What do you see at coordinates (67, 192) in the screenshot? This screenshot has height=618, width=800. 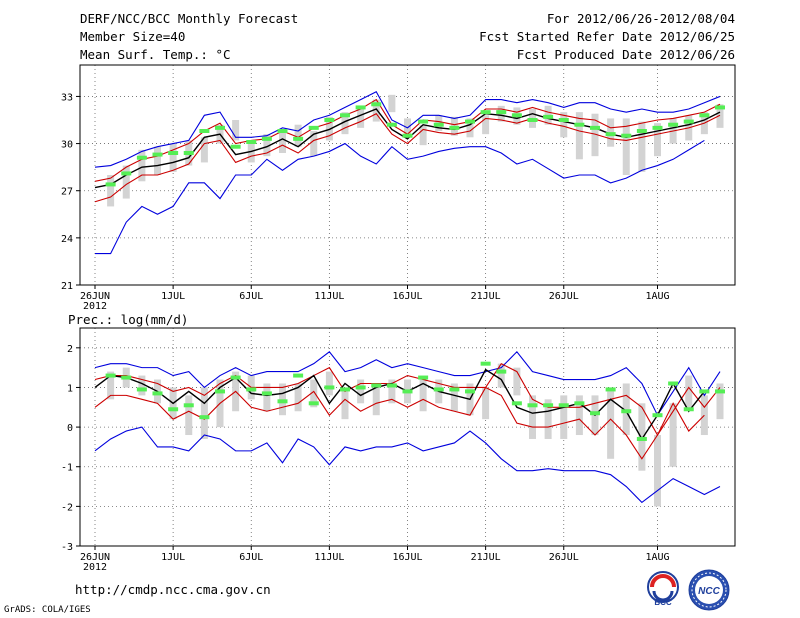 I see `y-tick-label: 27` at bounding box center [67, 192].